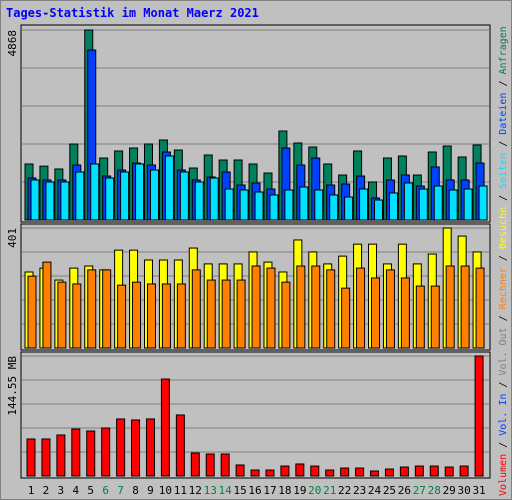 The image size is (512, 500). Describe the element at coordinates (478, 490) in the screenshot. I see `x-tick-label: 31` at that location.